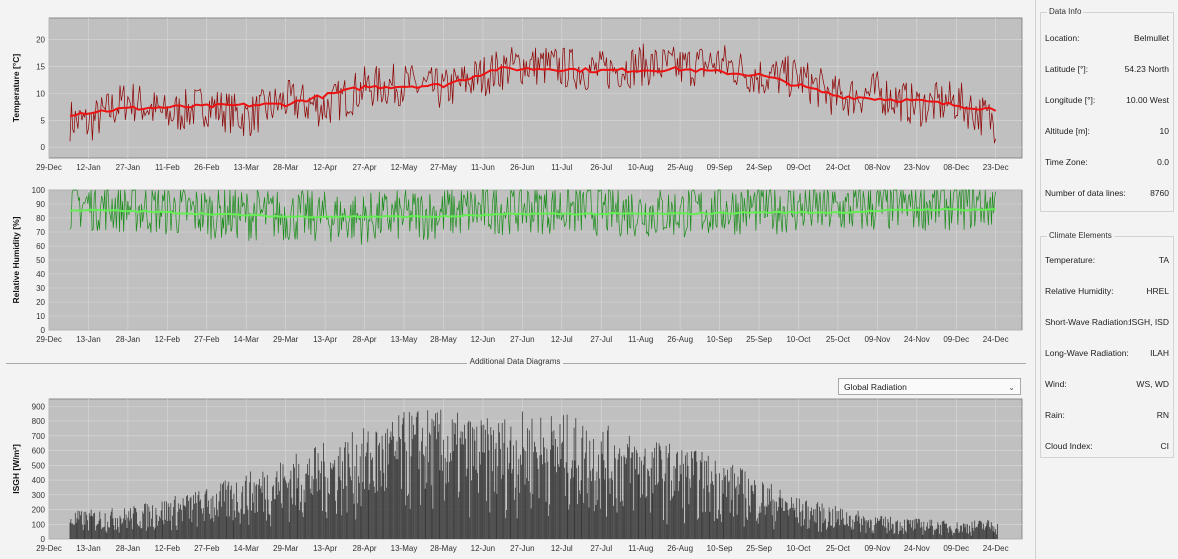 The height and width of the screenshot is (559, 1178). What do you see at coordinates (128, 167) in the screenshot?
I see `x-tick-label: 27-Jan` at bounding box center [128, 167].